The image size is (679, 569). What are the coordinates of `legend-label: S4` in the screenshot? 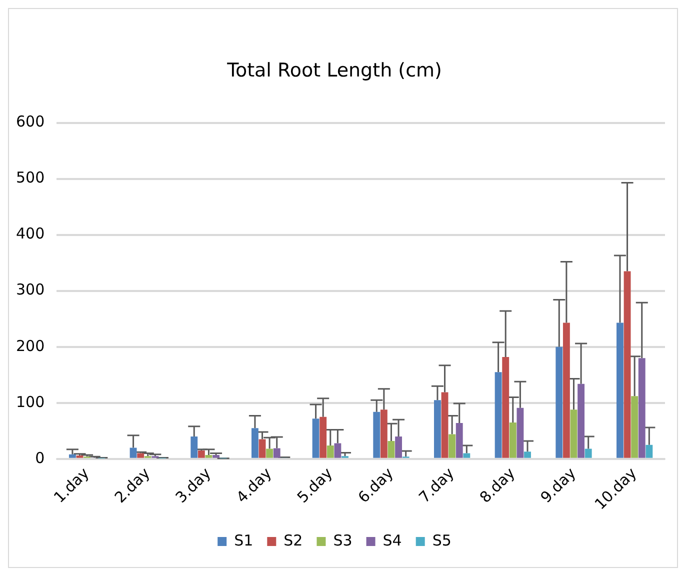 It's located at (392, 540).